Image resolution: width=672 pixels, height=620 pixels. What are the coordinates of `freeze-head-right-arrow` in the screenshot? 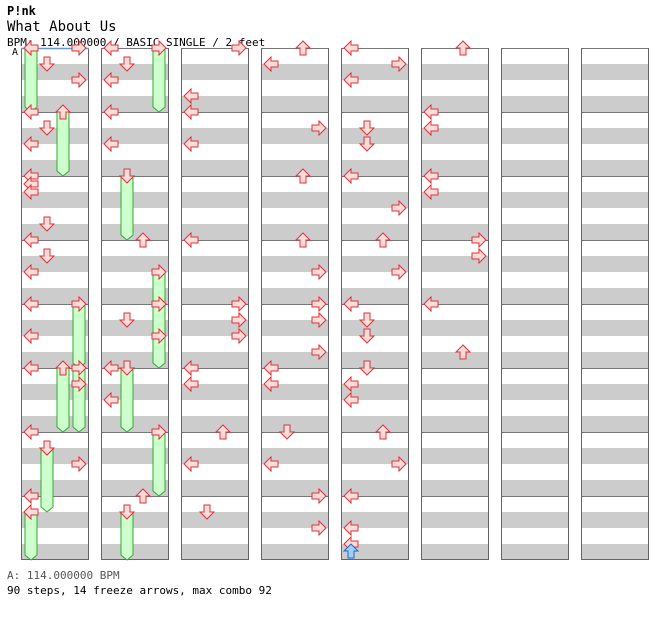 It's located at (79, 368).